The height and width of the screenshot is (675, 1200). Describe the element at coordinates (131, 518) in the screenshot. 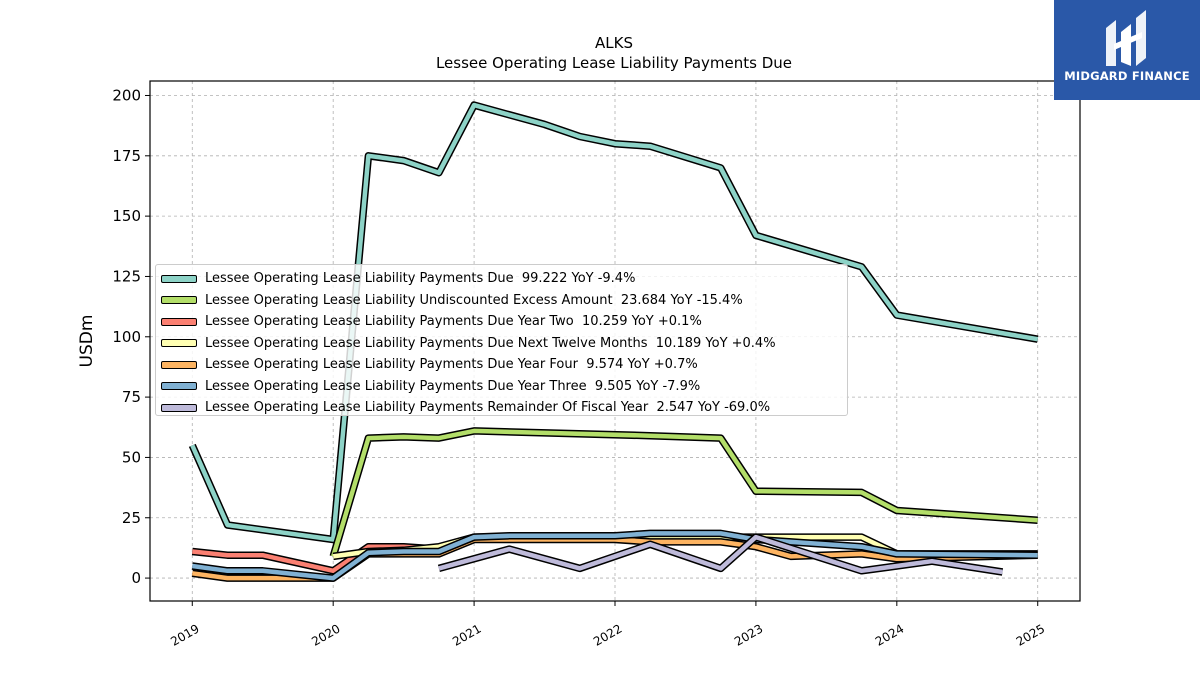

I see `y-tick-label: 25` at that location.